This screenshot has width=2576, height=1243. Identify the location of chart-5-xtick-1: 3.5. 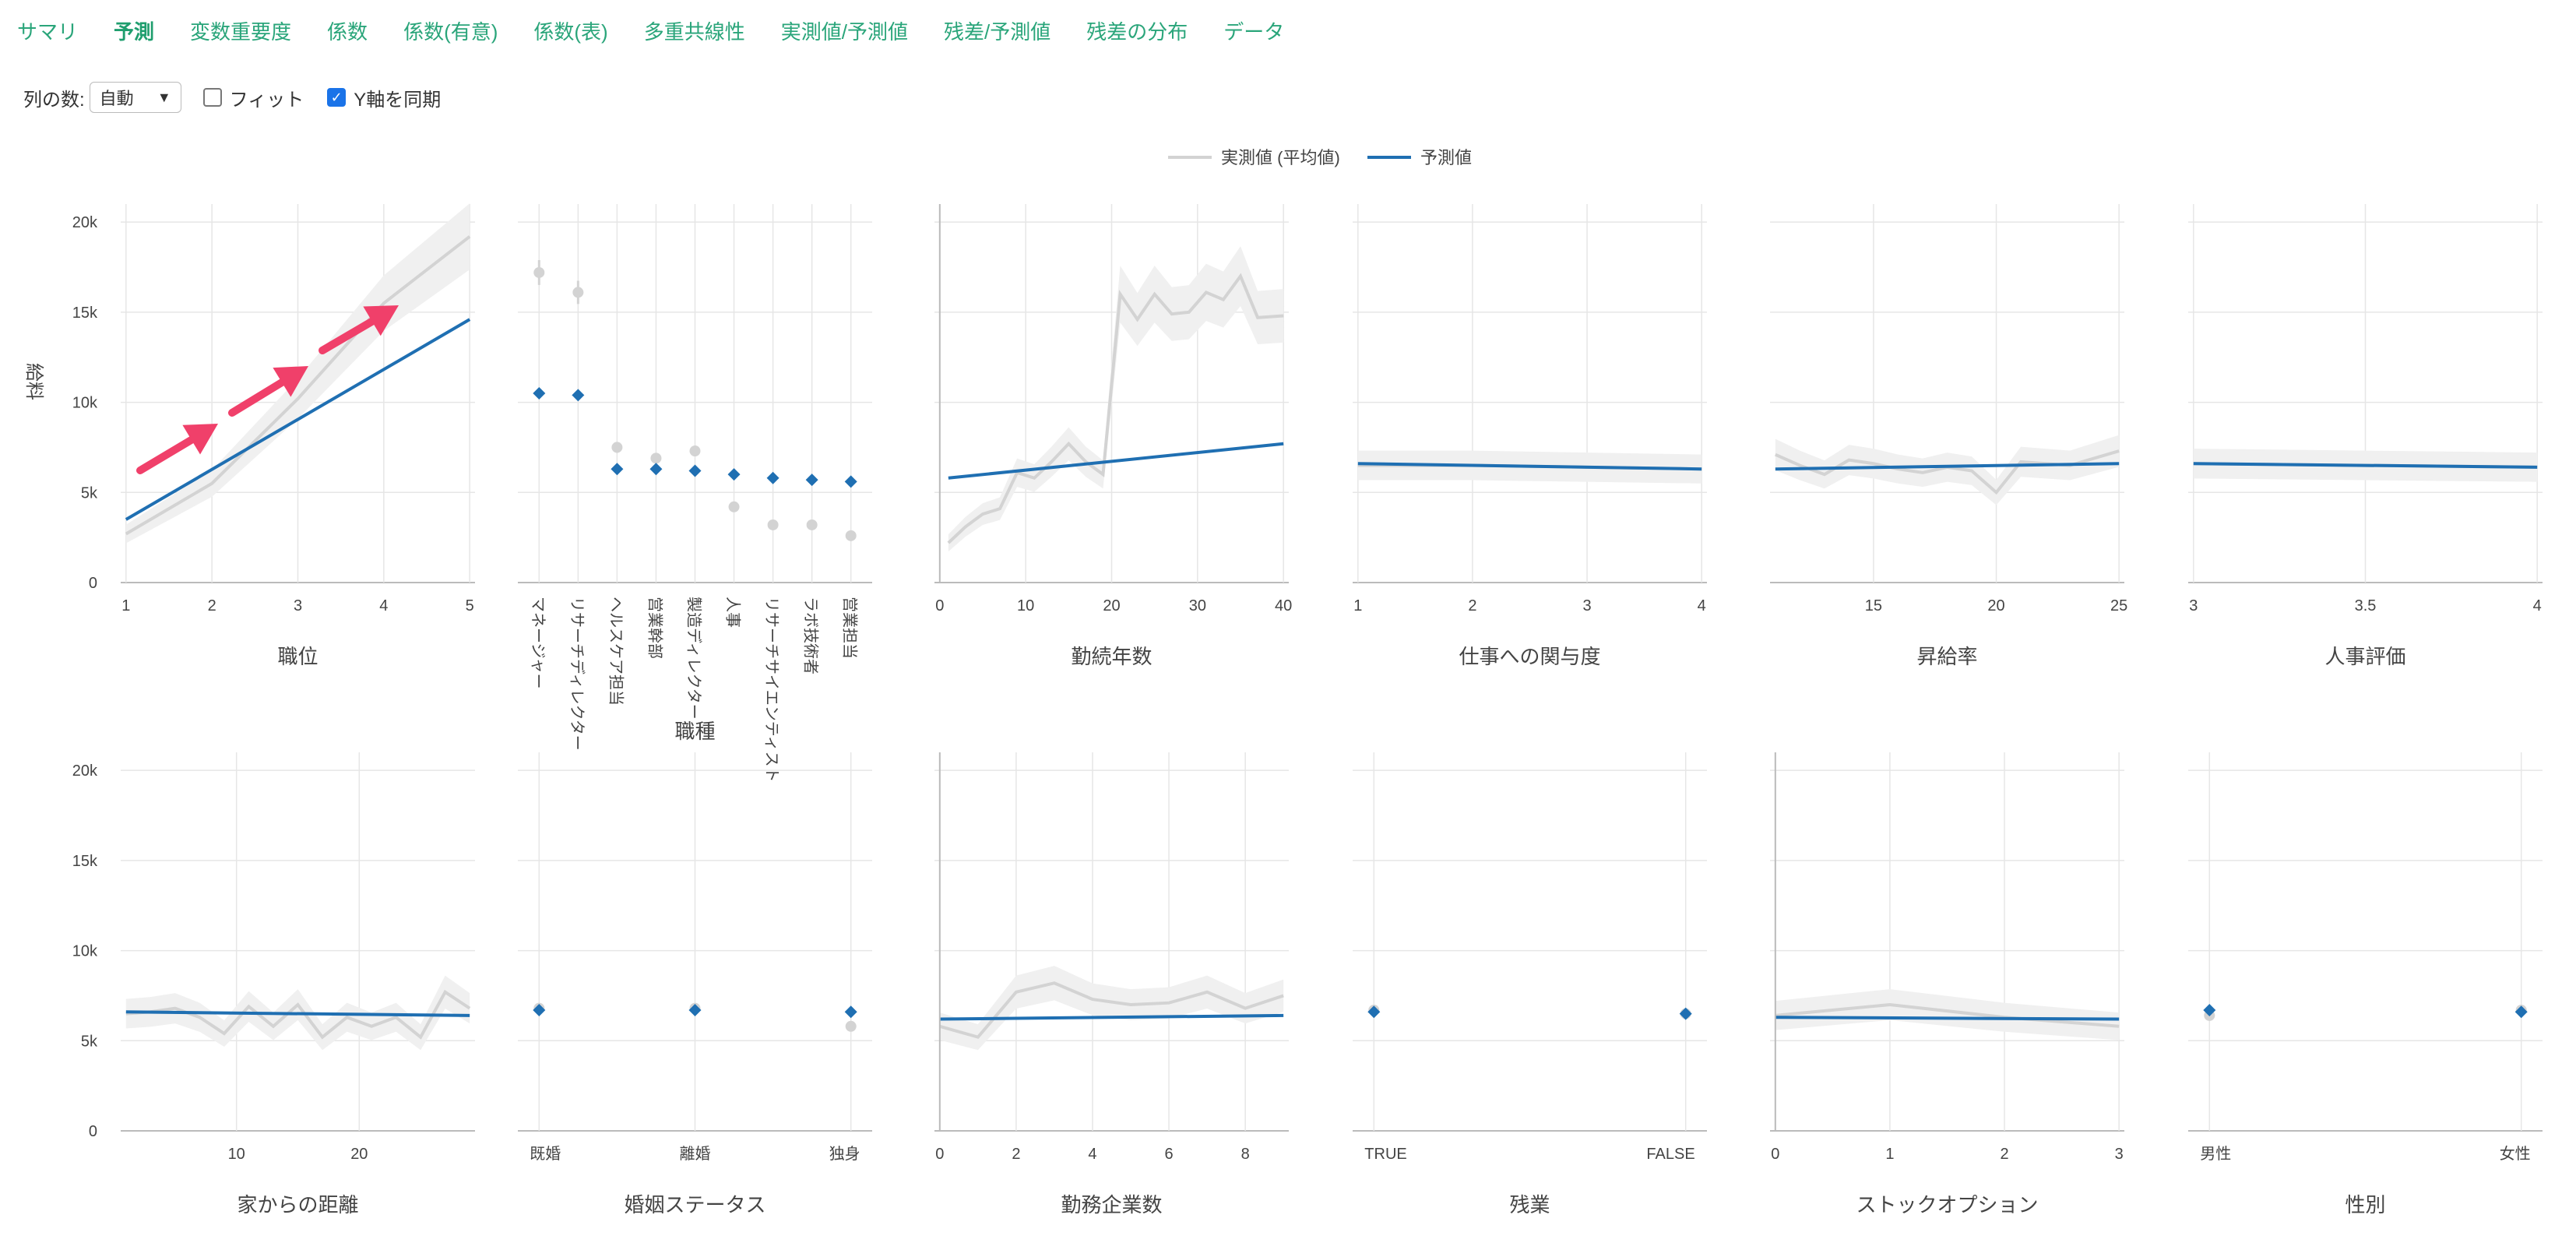
(2366, 605).